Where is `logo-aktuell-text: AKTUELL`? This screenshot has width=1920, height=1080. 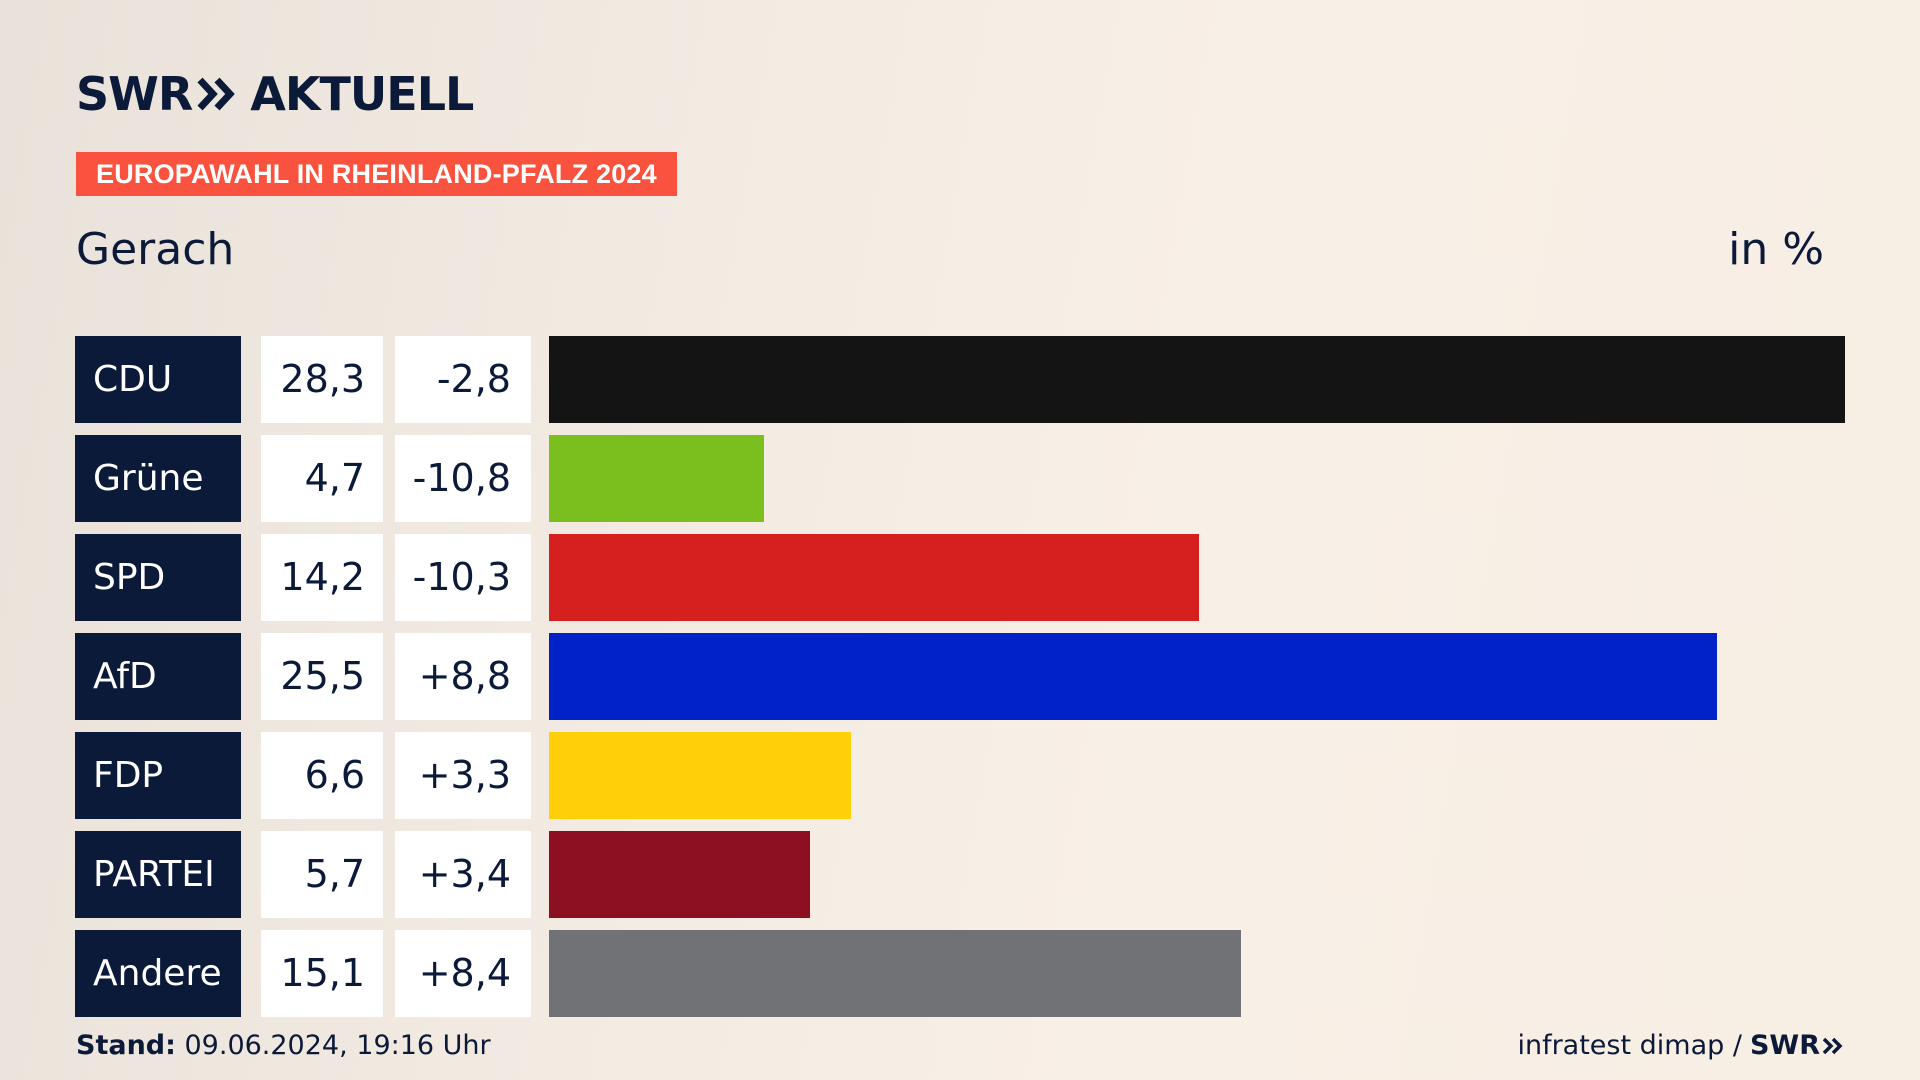 logo-aktuell-text: AKTUELL is located at coordinates (362, 94).